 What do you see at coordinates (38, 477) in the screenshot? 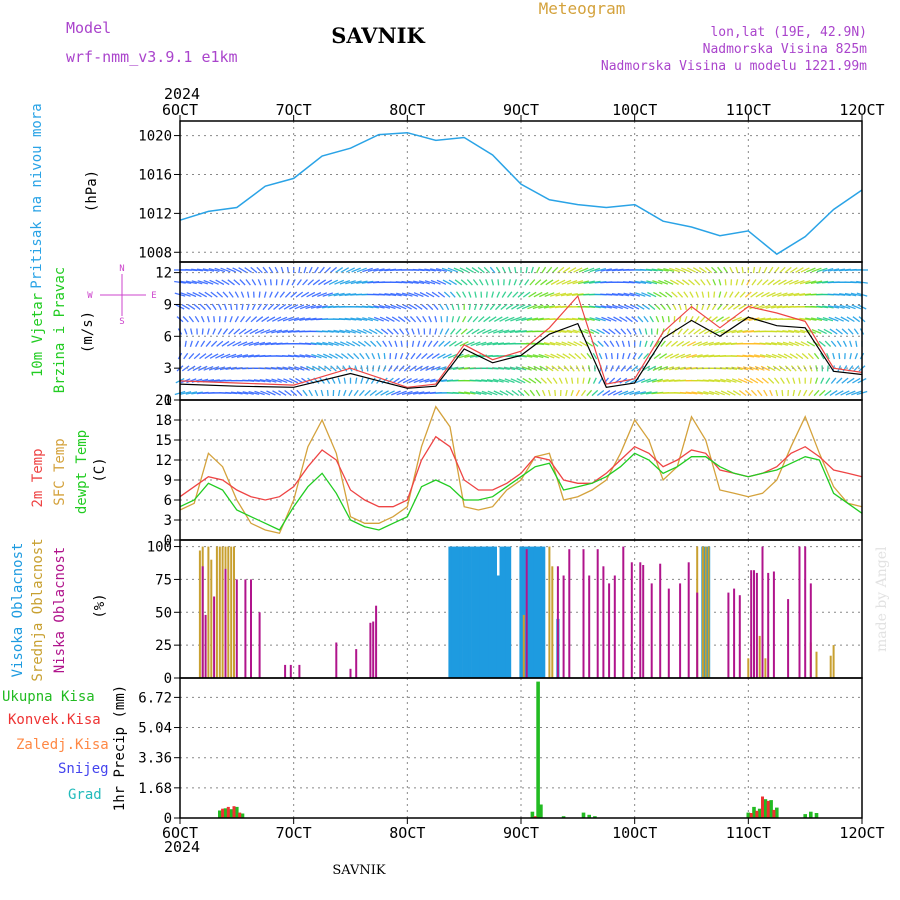
I see `temp-ylabel-1: 2m Temp` at bounding box center [38, 477].